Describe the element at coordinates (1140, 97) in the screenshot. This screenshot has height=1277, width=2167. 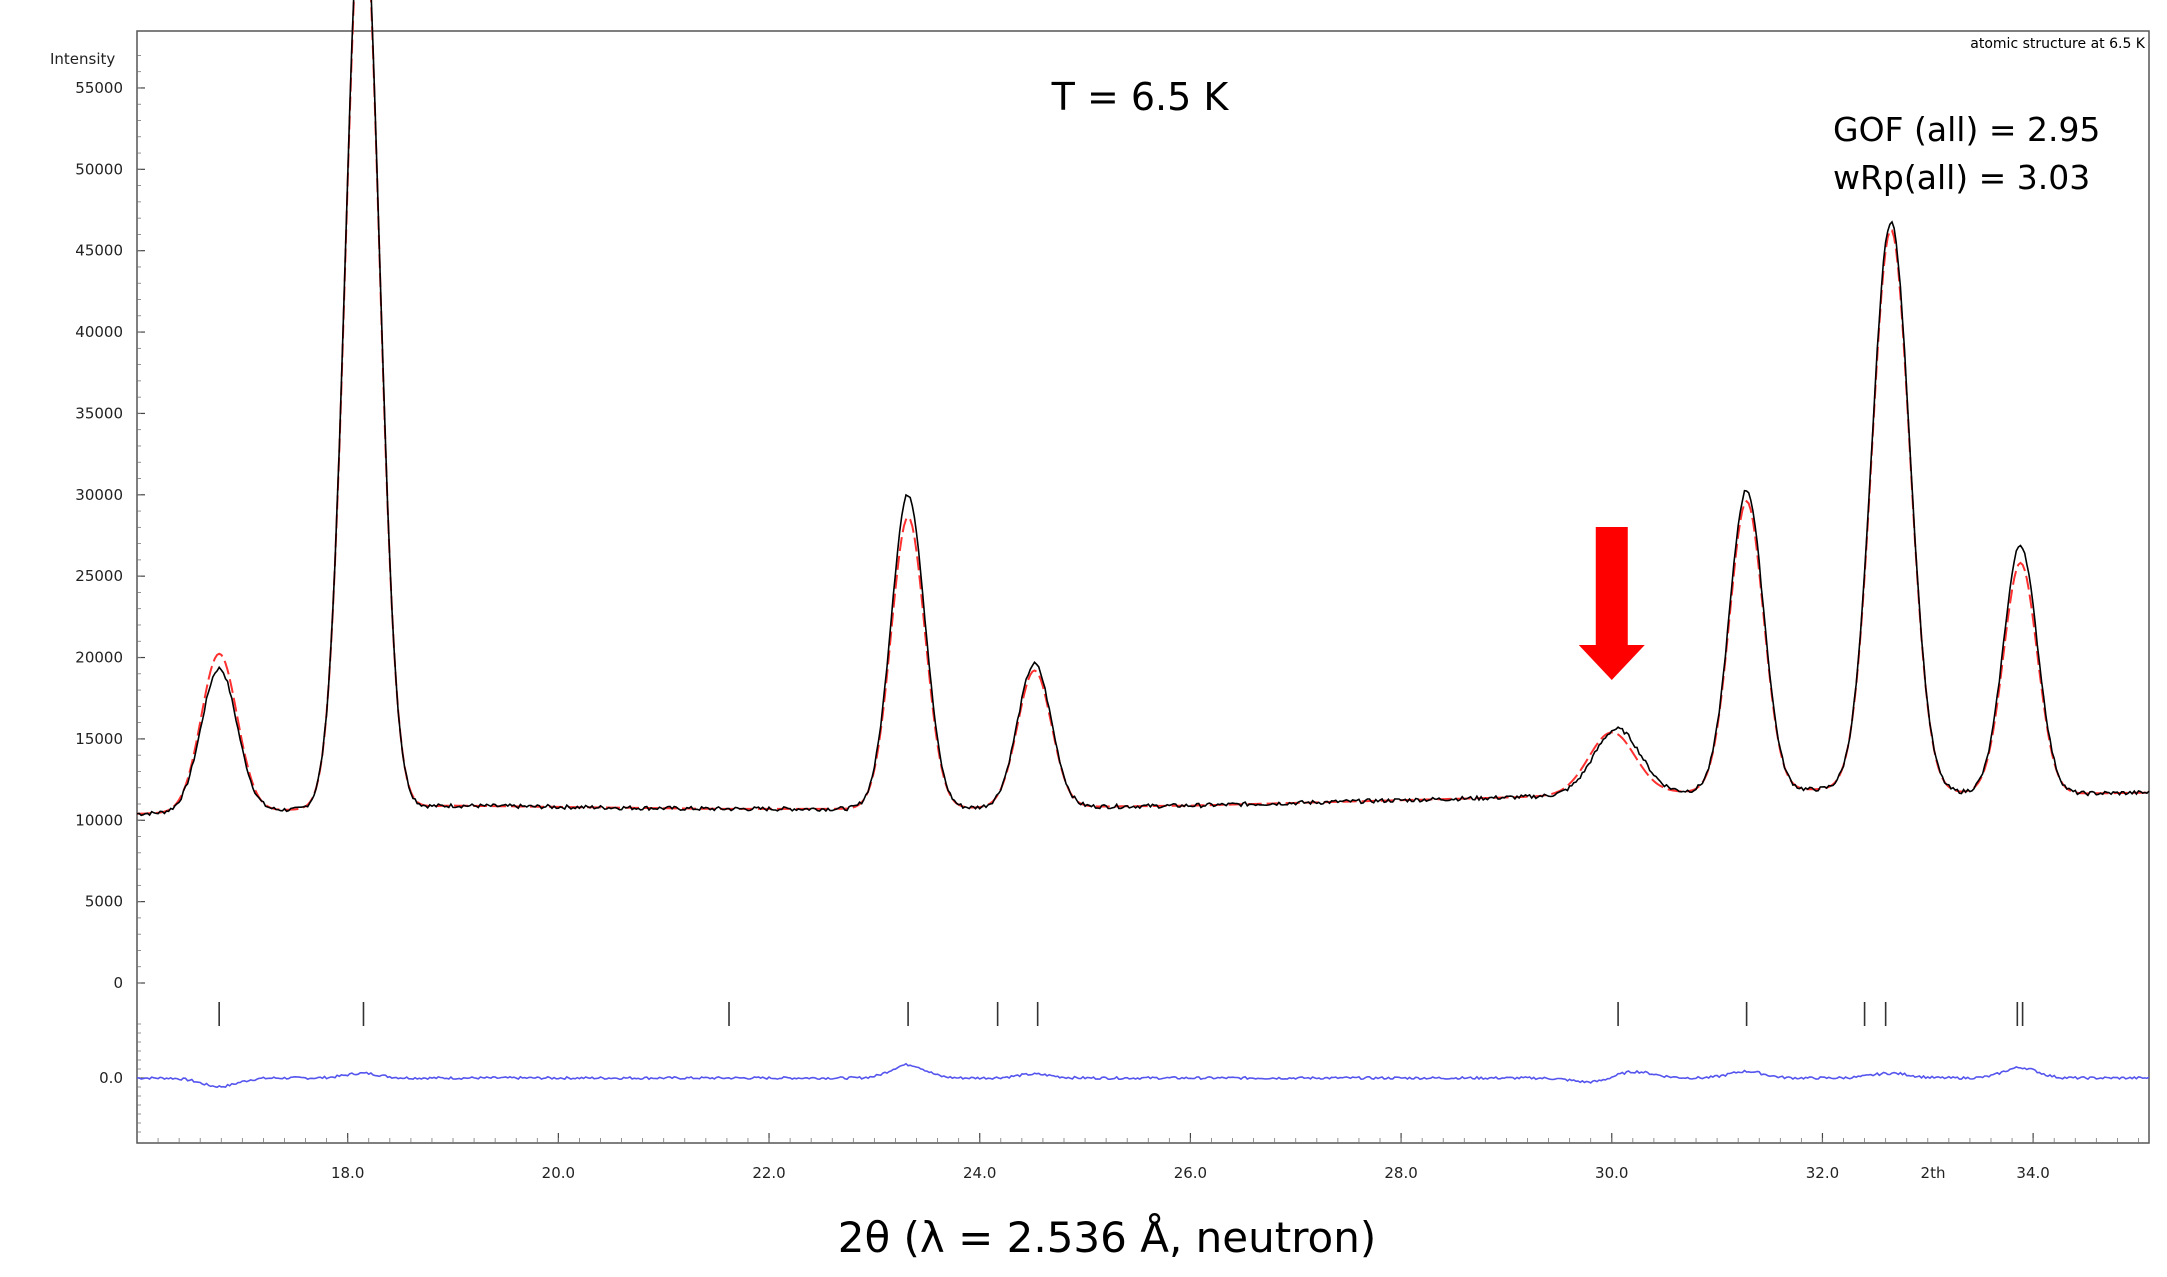
I see `temperature-annotation: T = 6.5 K` at that location.